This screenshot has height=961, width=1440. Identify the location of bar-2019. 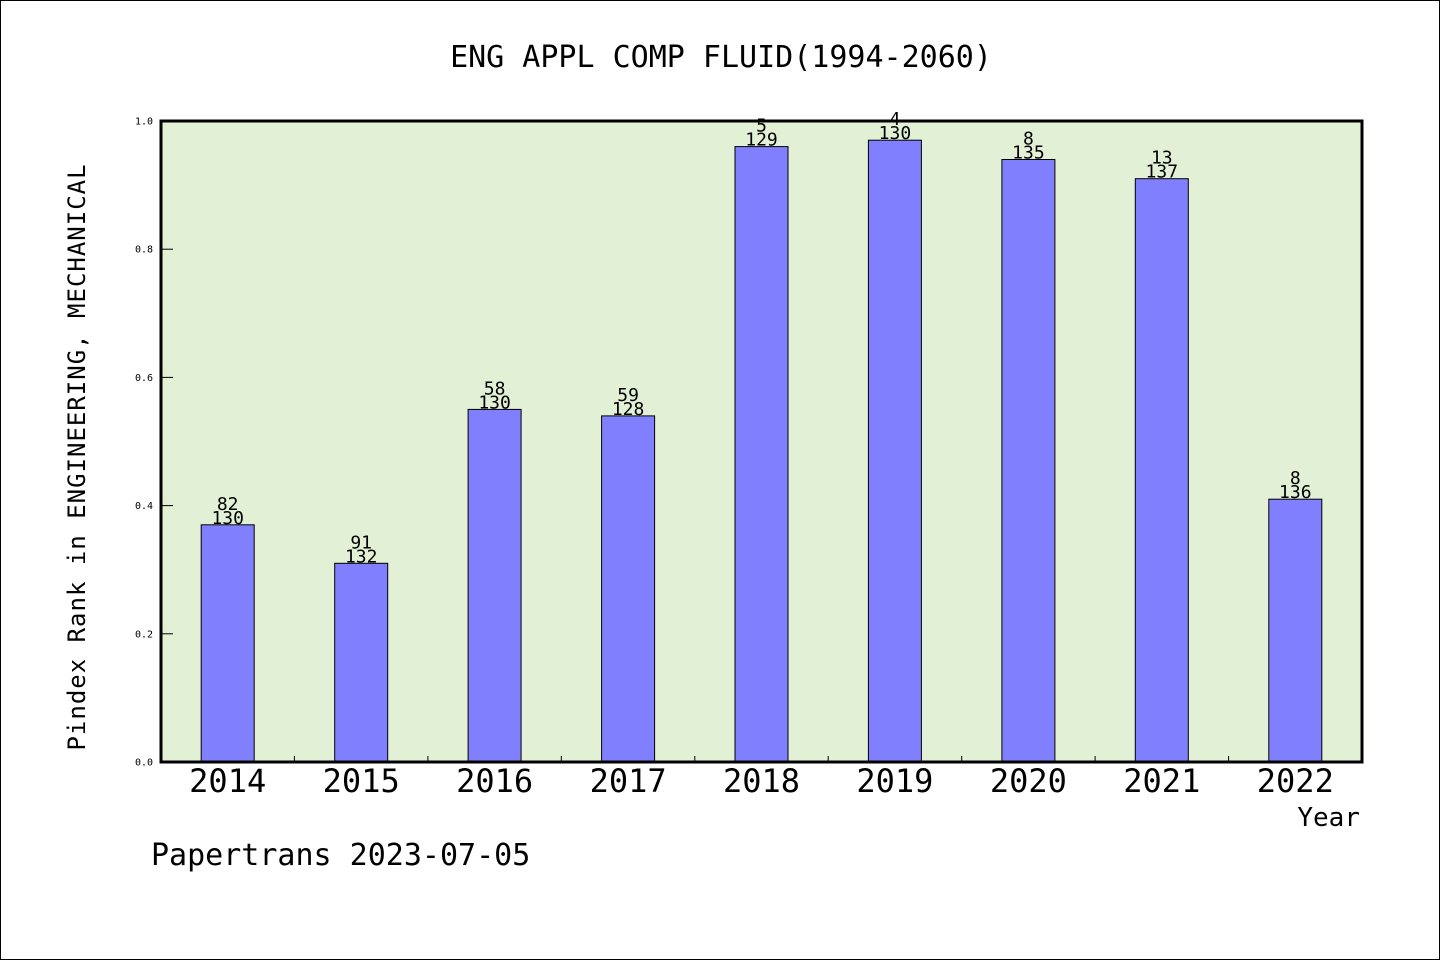
(894, 451).